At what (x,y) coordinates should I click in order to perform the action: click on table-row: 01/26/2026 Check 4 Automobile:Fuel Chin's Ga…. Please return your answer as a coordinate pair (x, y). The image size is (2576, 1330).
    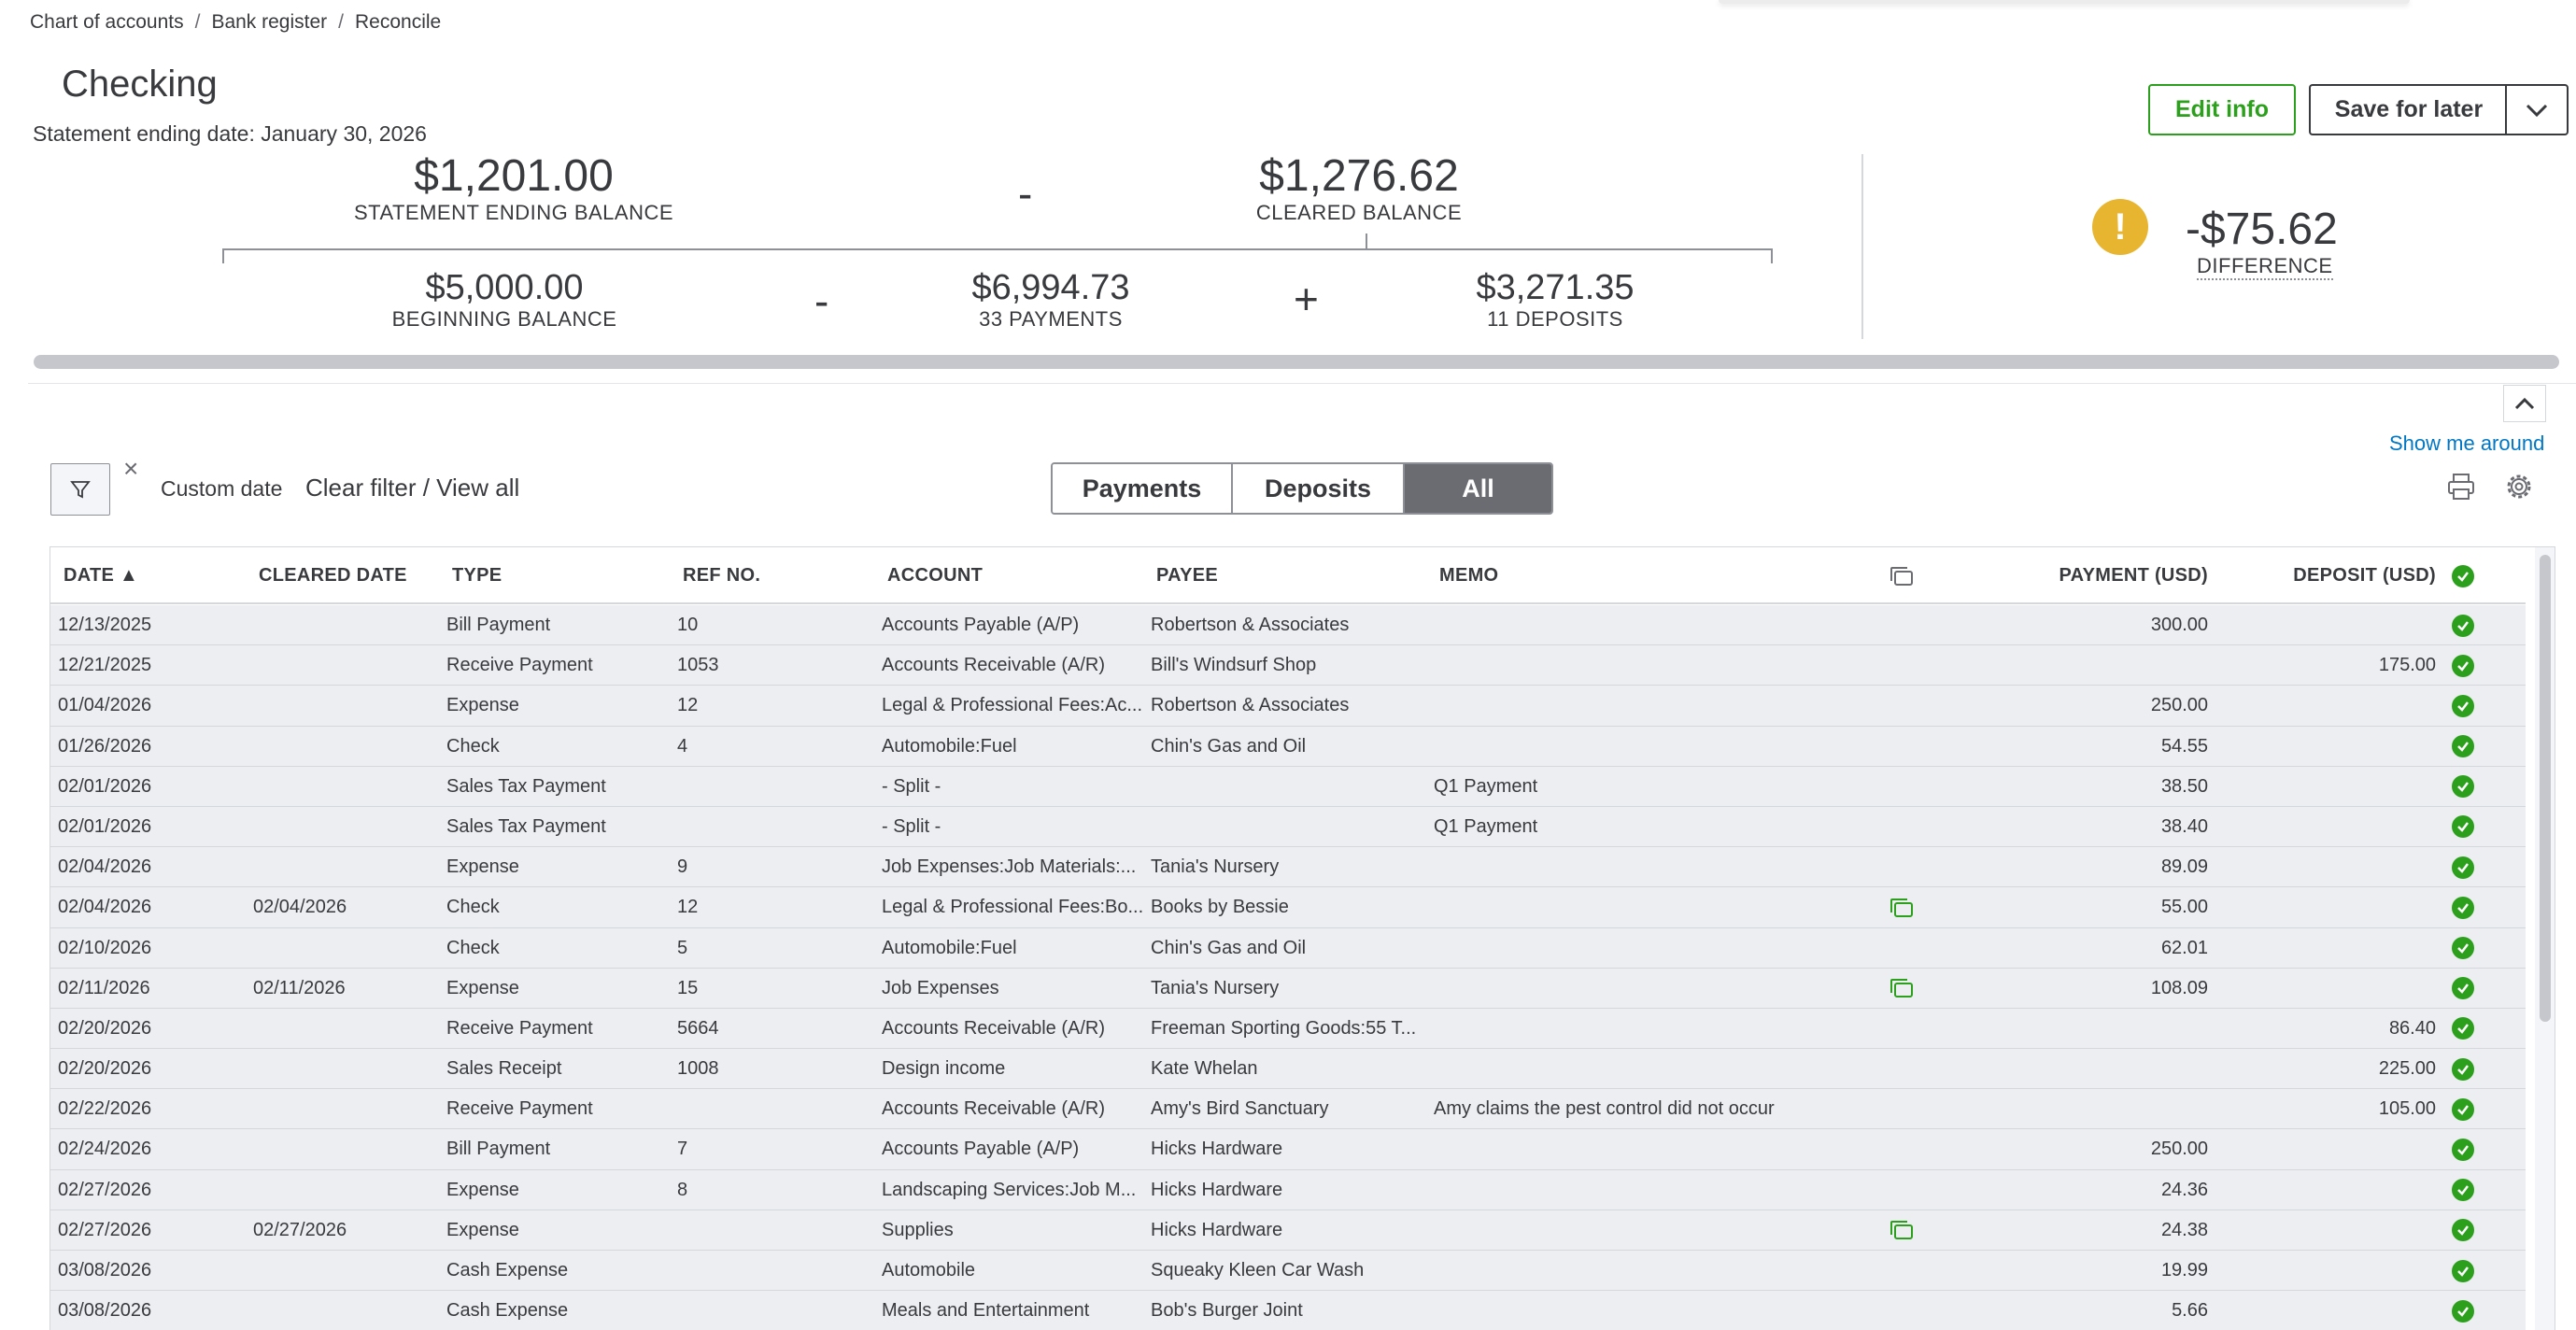
    Looking at the image, I should click on (1288, 746).